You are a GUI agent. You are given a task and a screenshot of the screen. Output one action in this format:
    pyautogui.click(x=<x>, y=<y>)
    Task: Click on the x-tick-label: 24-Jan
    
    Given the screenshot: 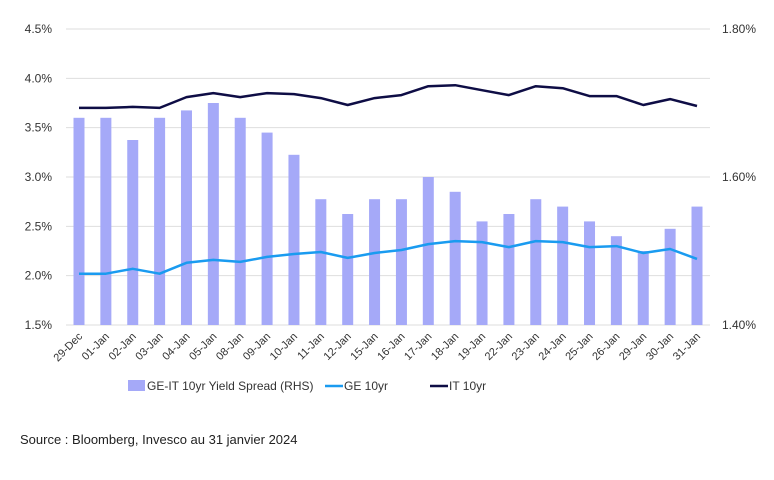 What is the action you would take?
    pyautogui.click(x=553, y=347)
    